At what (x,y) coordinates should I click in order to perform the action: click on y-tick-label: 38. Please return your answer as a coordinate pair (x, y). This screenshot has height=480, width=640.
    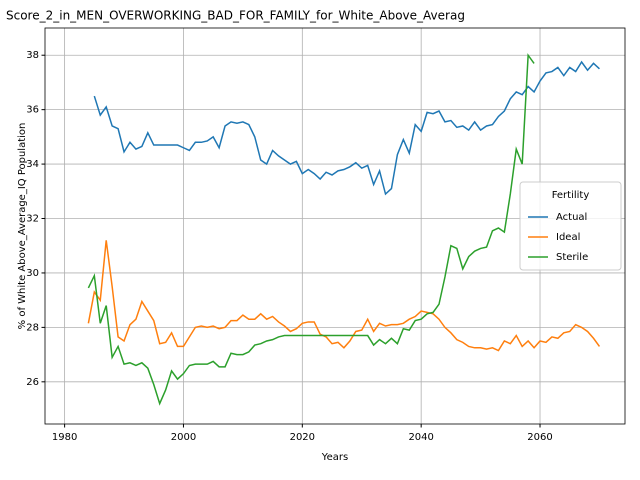
    Looking at the image, I should click on (32, 55).